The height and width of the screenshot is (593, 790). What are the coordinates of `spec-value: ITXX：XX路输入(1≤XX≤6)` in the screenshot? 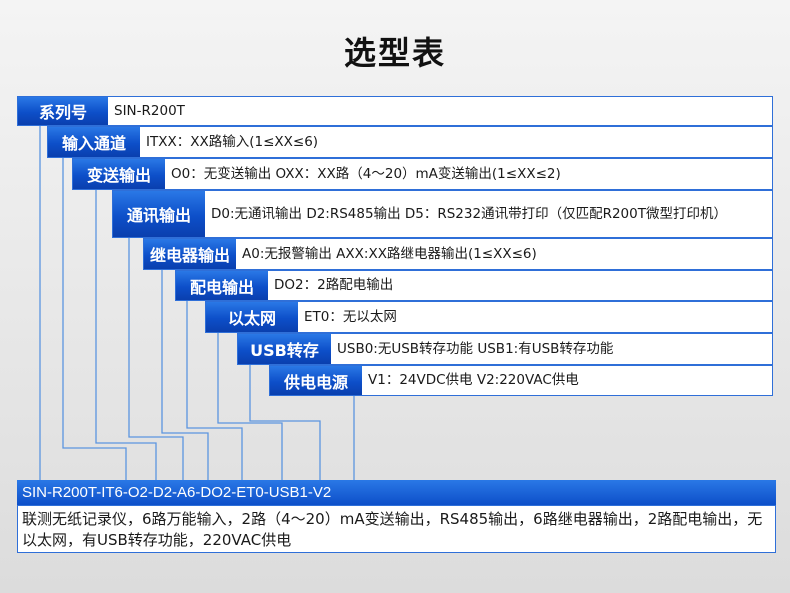 It's located at (232, 141).